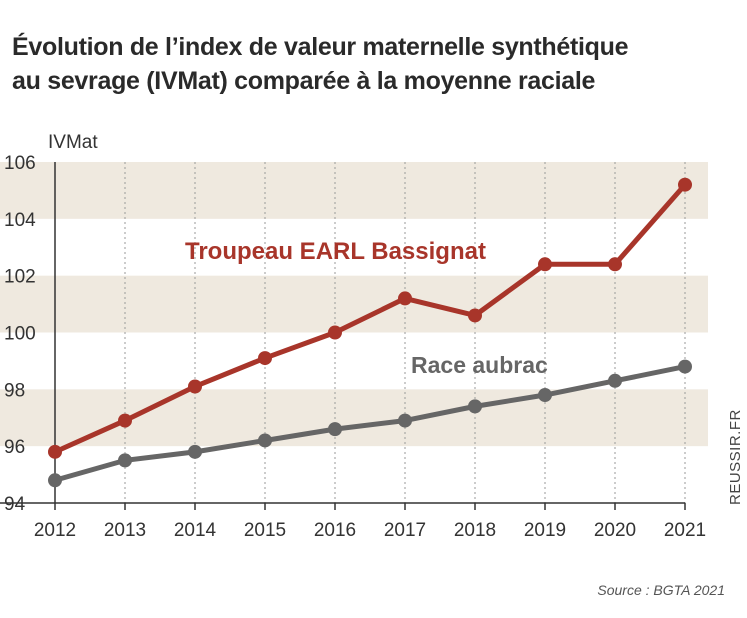 The width and height of the screenshot is (747, 618). Describe the element at coordinates (14, 390) in the screenshot. I see `y-tick-label: 98` at that location.